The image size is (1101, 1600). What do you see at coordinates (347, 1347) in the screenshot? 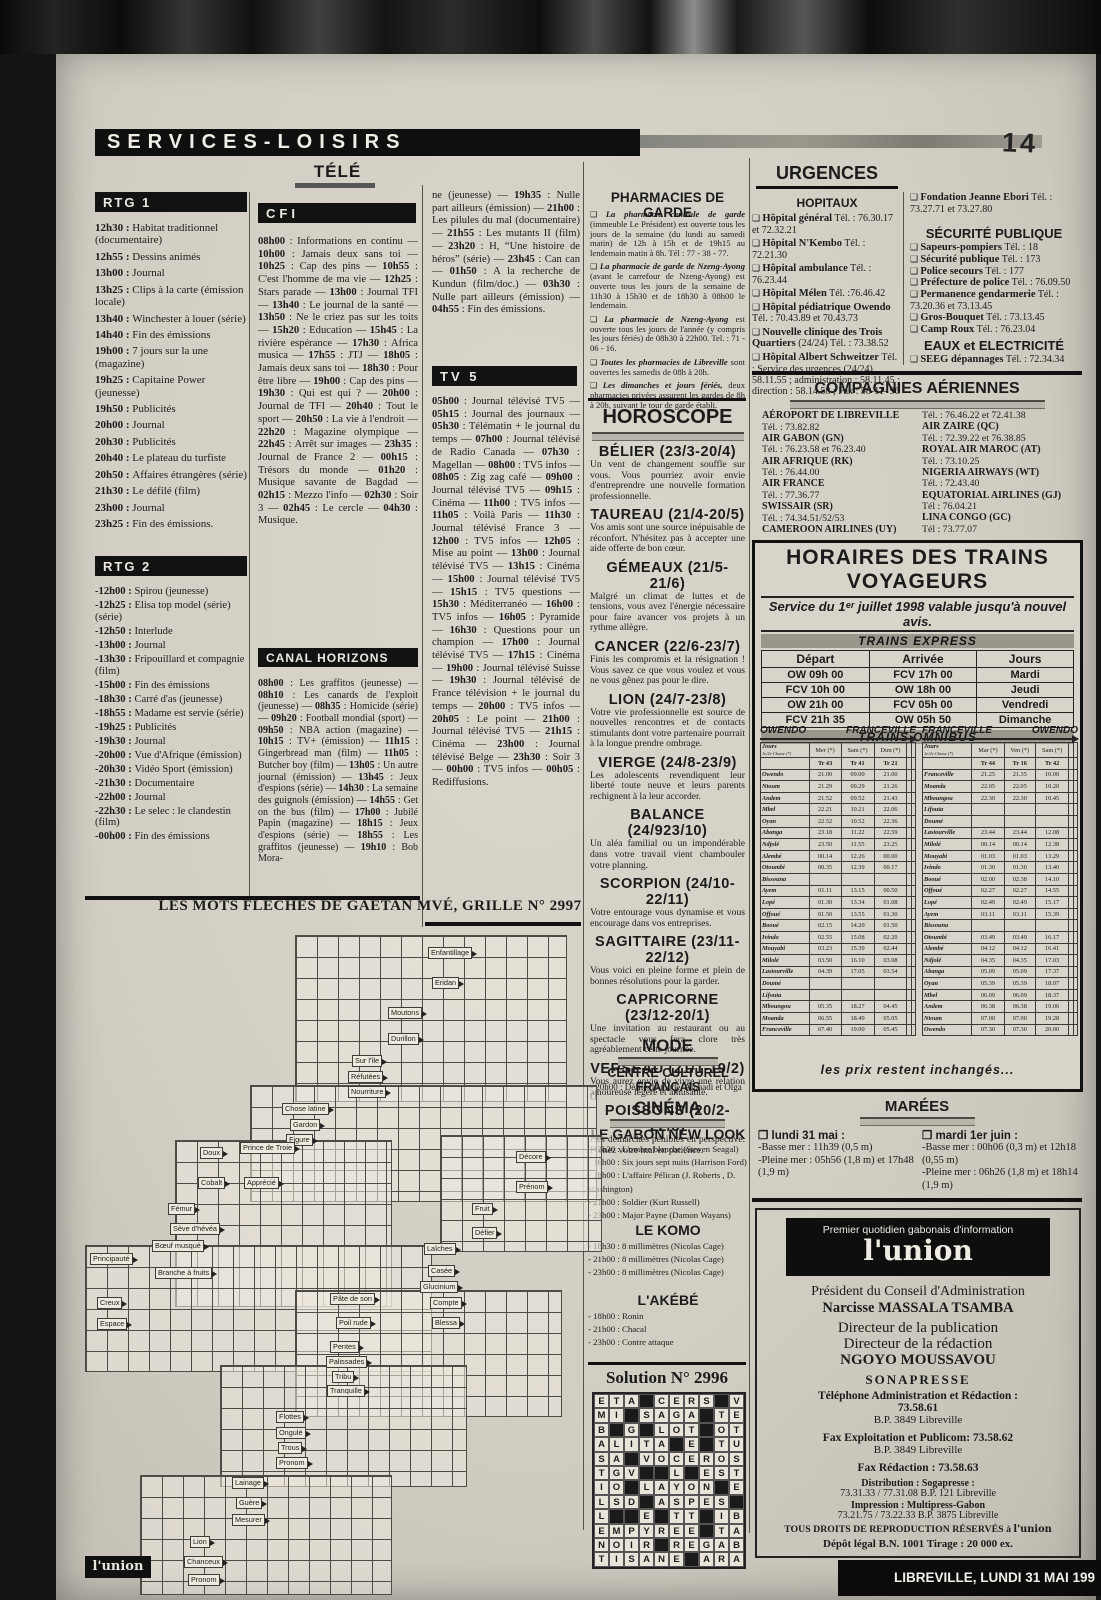
I see `crossword-clue: Pentes` at bounding box center [347, 1347].